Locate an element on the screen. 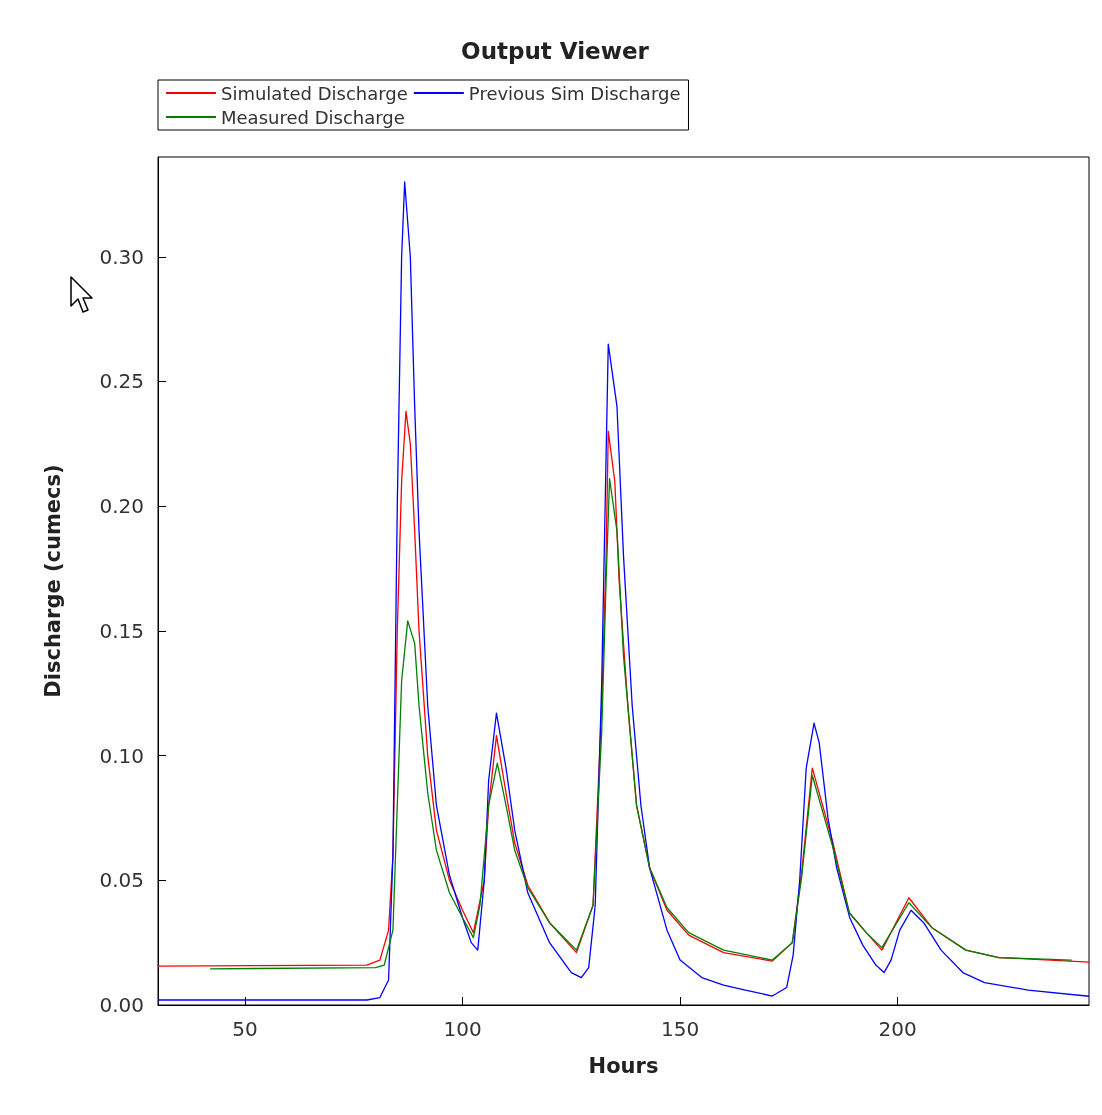 This screenshot has width=1102, height=1115. y-tick-label: 0.10 is located at coordinates (121, 755).